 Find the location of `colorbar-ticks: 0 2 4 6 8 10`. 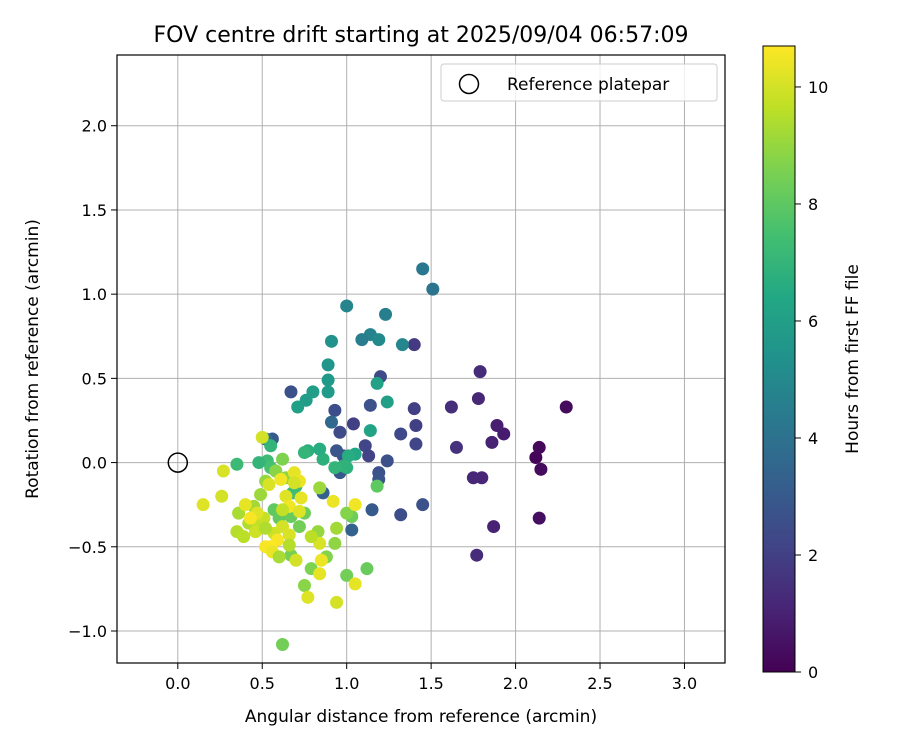

colorbar-ticks: 0 2 4 6 8 10 is located at coordinates (811, 380).